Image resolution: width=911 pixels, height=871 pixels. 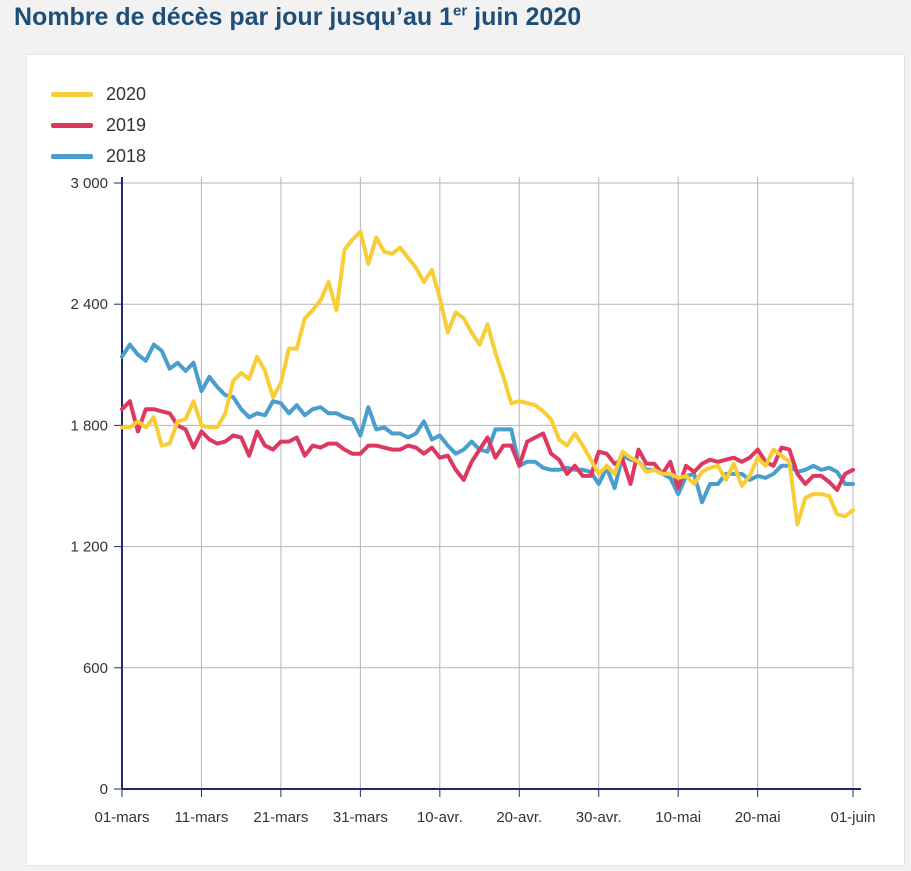 What do you see at coordinates (89, 547) in the screenshot?
I see `y-tick-label-2: 1 200` at bounding box center [89, 547].